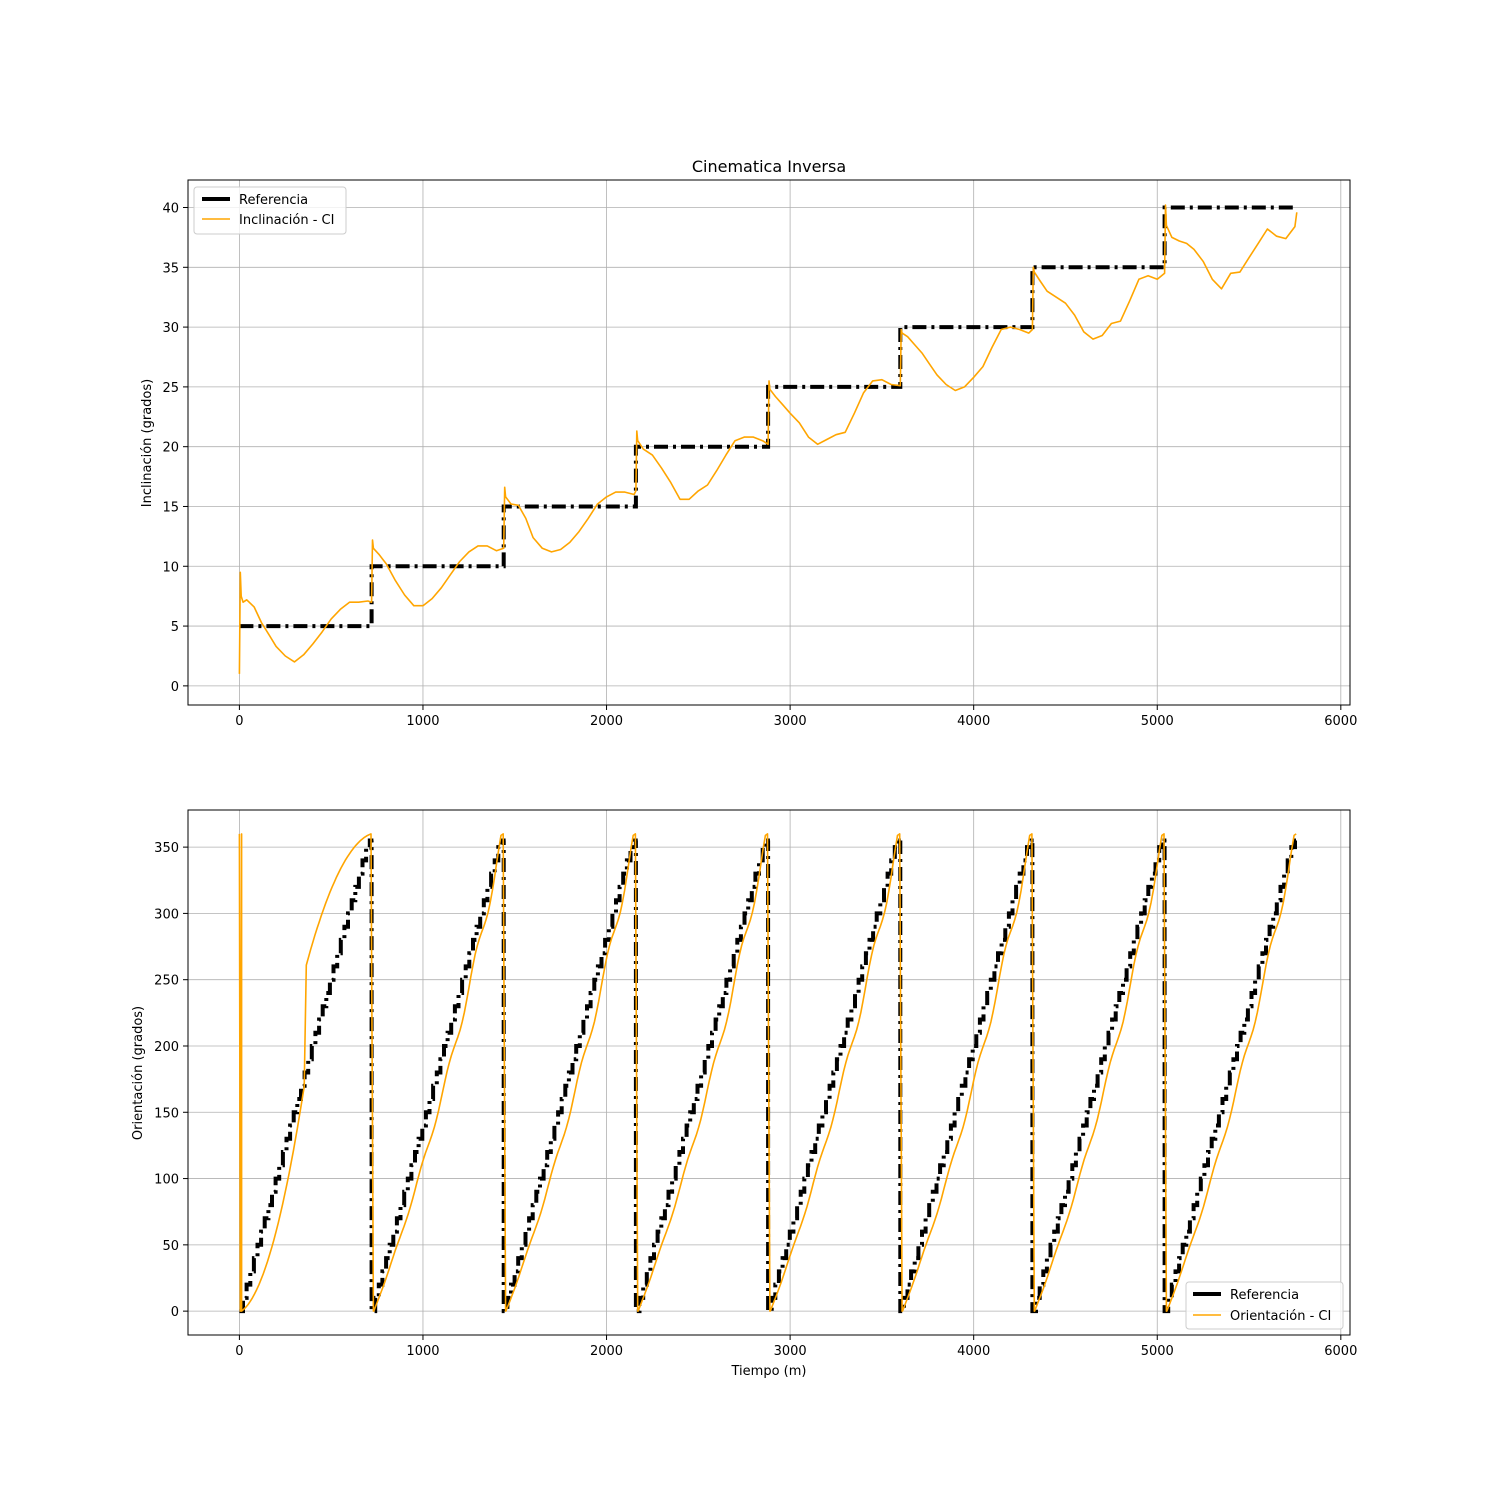  What do you see at coordinates (175, 627) in the screenshot?
I see `y-tick-label: 5` at bounding box center [175, 627].